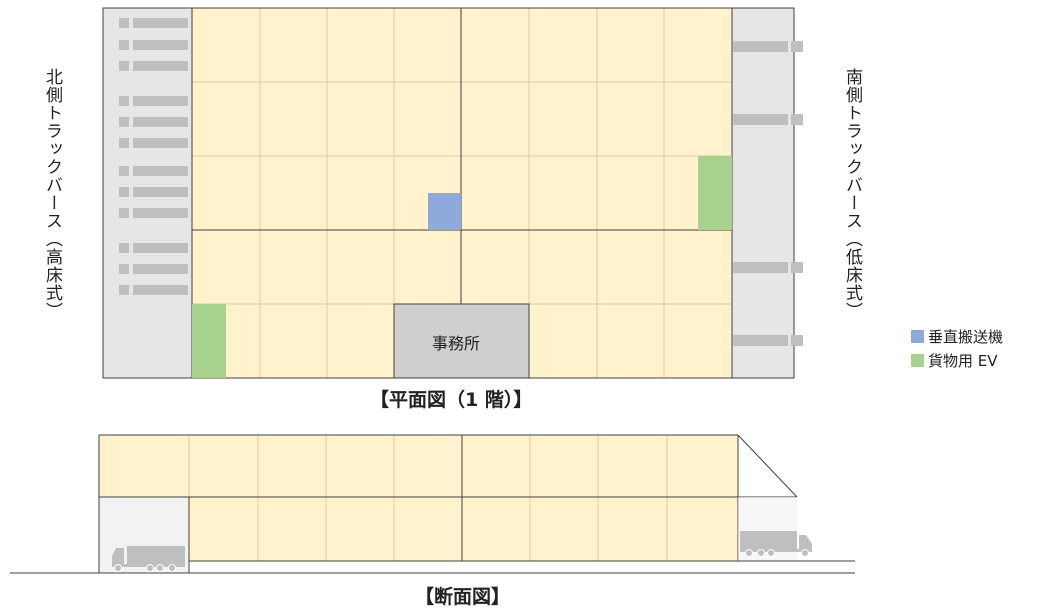 The image size is (1043, 609). I want to click on south-dock-doors, so click(768, 193).